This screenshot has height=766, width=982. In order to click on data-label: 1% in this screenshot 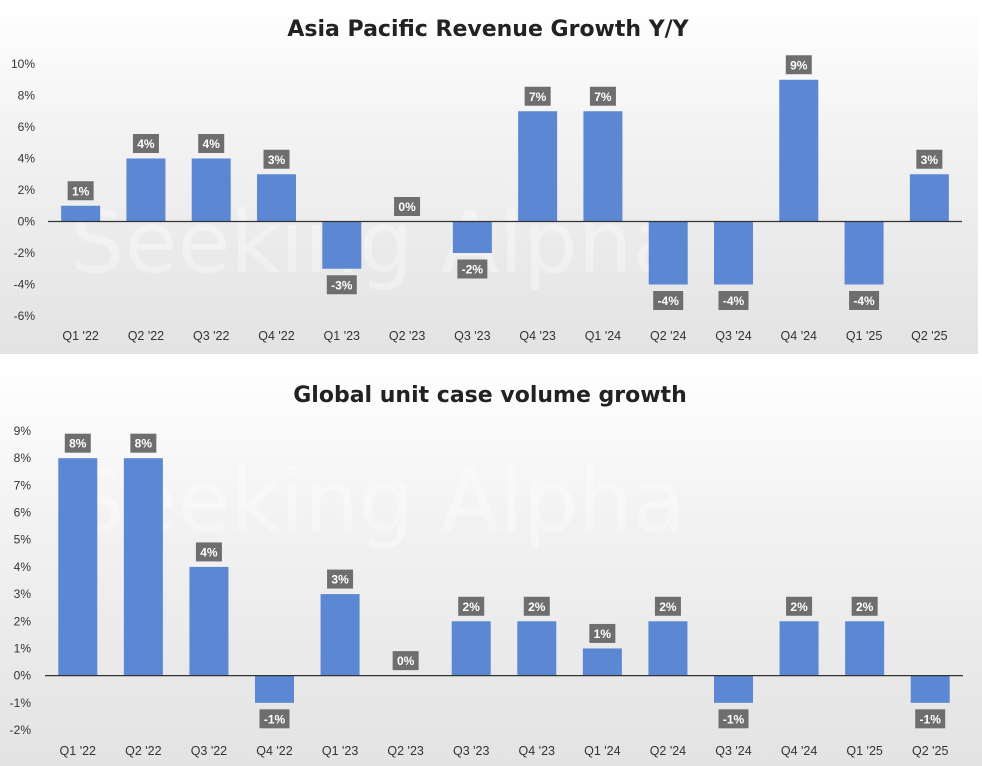, I will do `click(603, 634)`.